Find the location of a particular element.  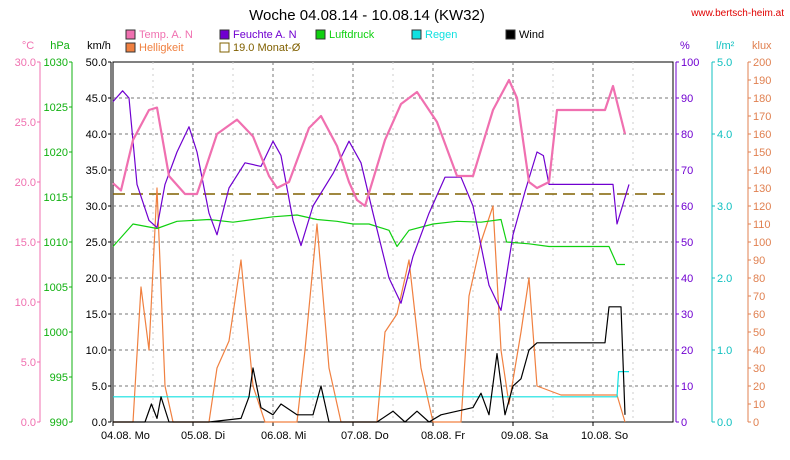

site-link: www.bertsch-heim.at is located at coordinates (737, 13).